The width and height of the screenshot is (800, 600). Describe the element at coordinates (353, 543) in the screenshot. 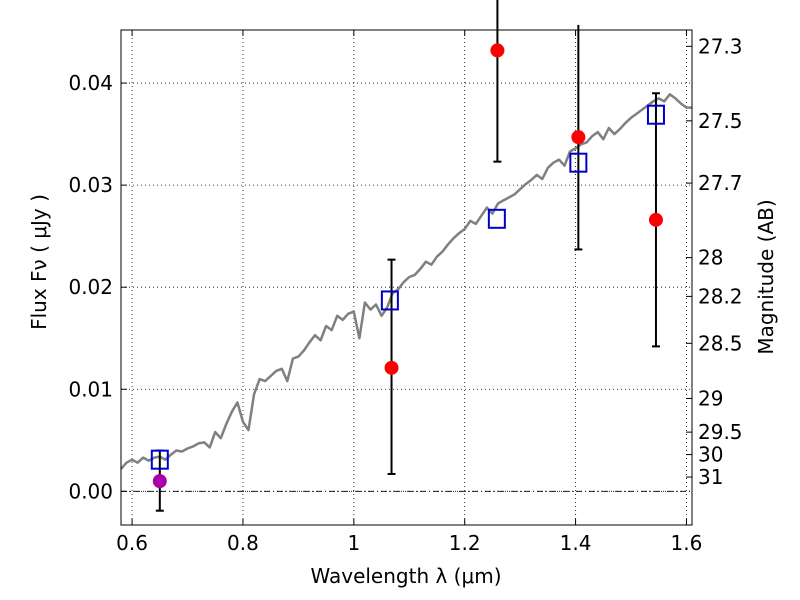

I see `x-tick-label: 1` at that location.